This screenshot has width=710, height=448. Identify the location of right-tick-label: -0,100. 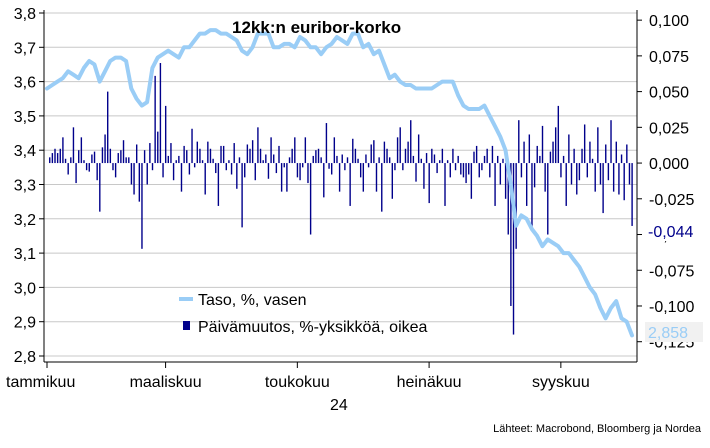
(671, 307).